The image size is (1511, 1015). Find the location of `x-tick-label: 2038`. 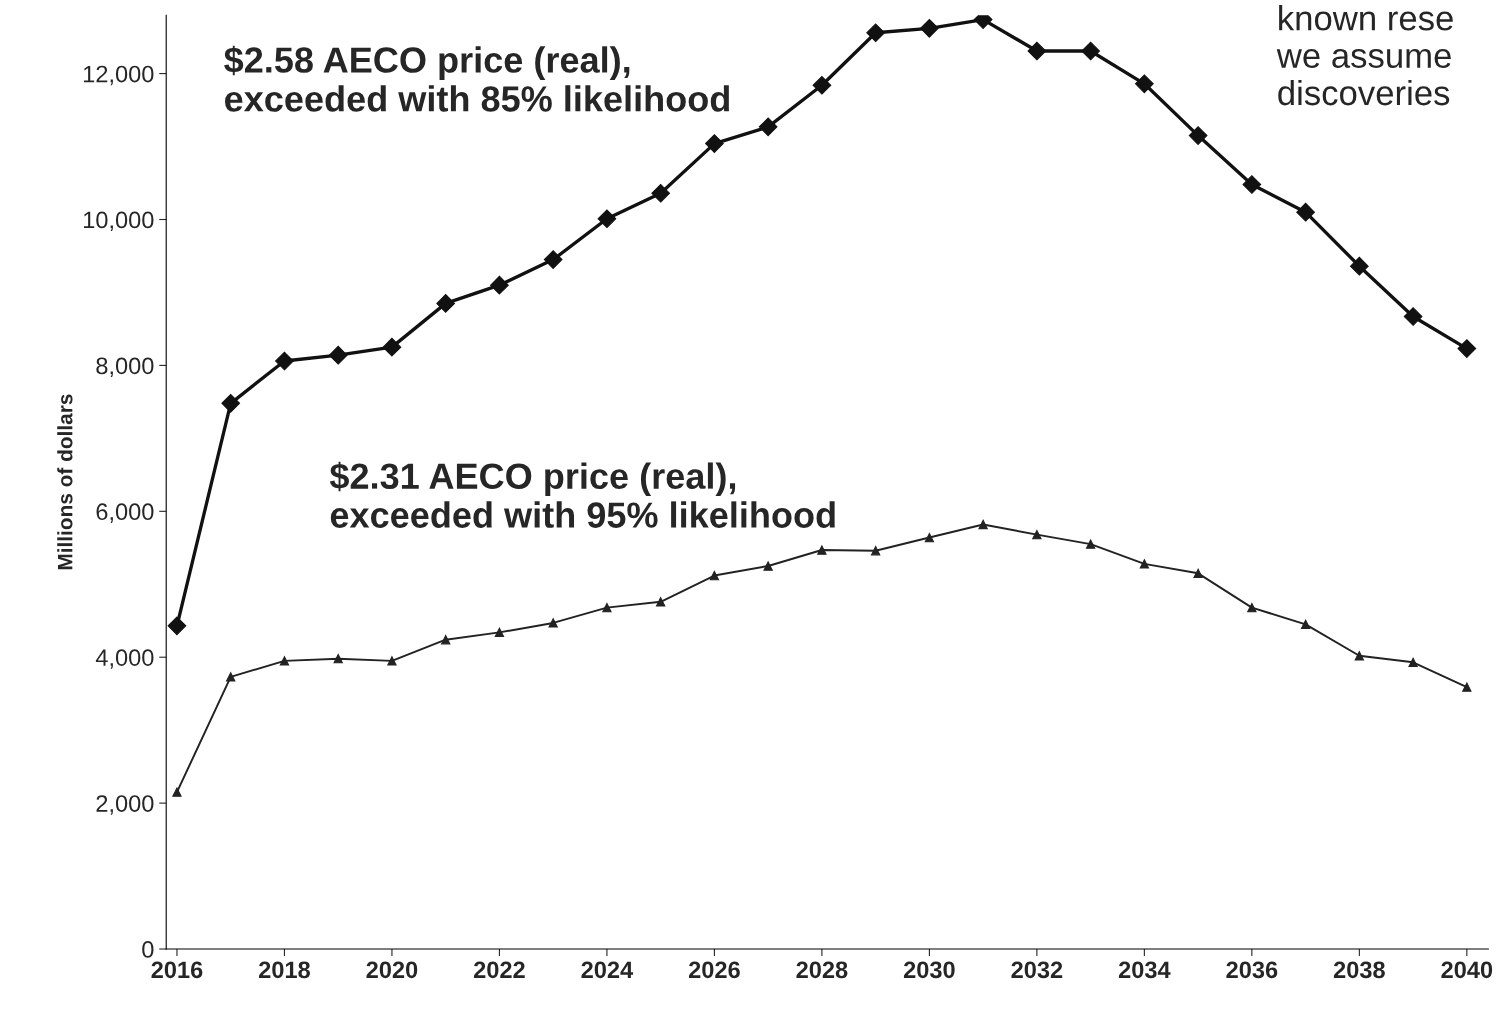

x-tick-label: 2038 is located at coordinates (1359, 970).